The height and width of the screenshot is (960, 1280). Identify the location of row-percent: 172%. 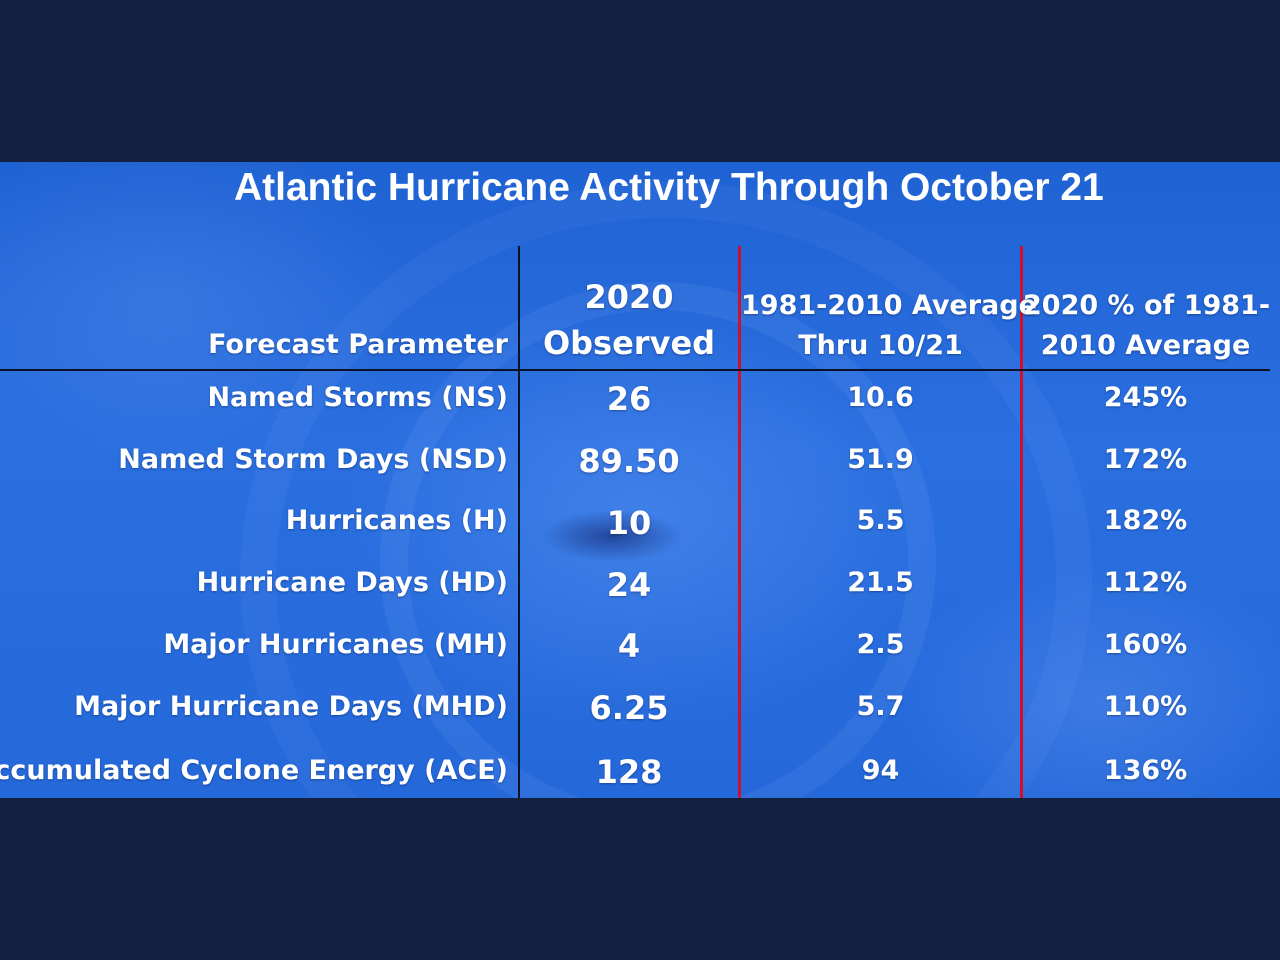
(1145, 459).